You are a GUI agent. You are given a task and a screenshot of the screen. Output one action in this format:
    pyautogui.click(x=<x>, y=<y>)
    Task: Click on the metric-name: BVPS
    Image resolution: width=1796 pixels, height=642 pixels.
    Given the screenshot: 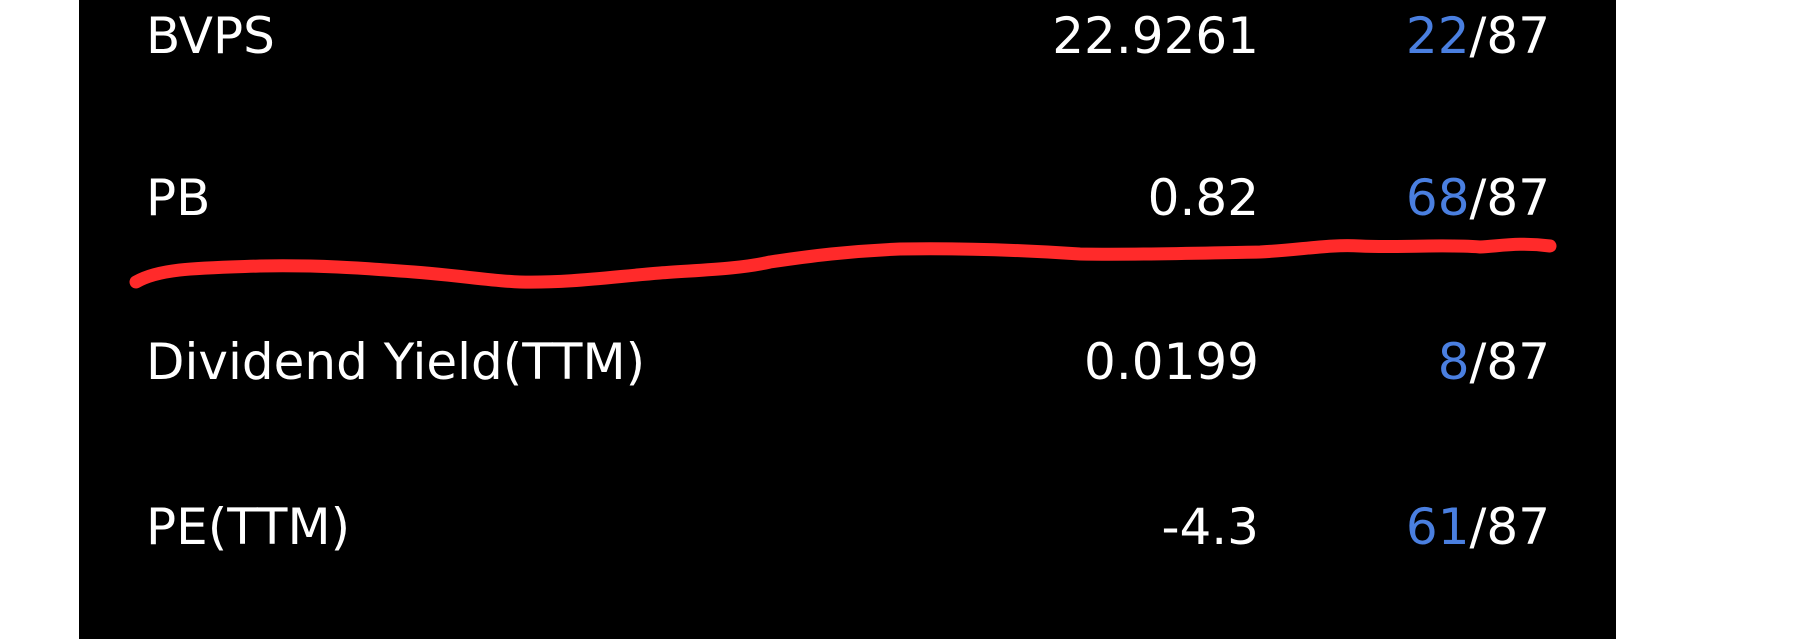 What is the action you would take?
    pyautogui.click(x=210, y=36)
    